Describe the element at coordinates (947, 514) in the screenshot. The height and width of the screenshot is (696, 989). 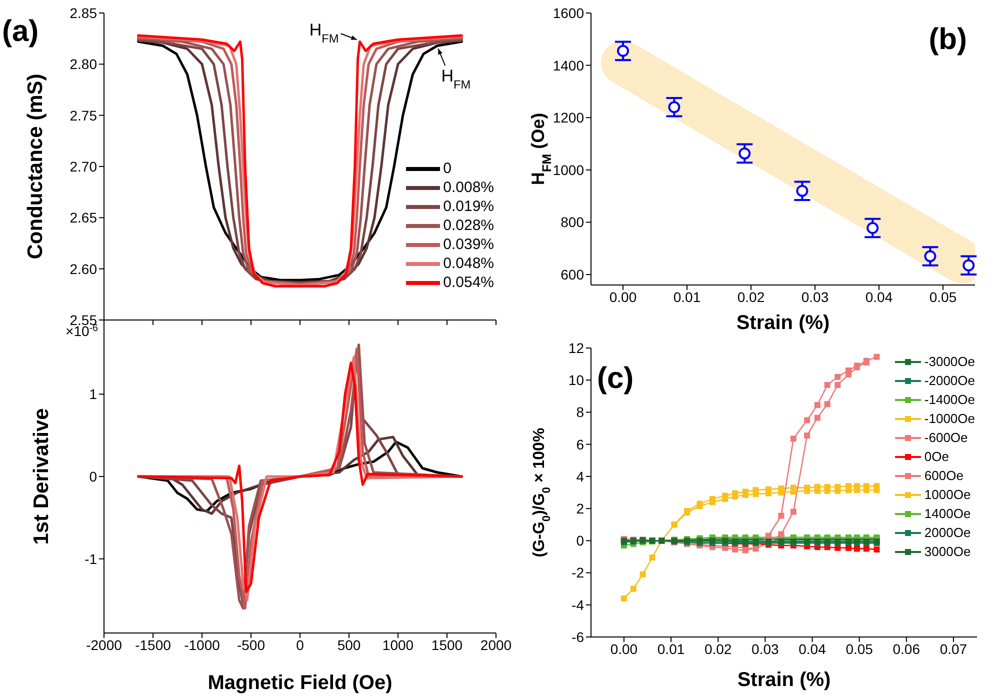
I see `legend-label: 1400Oe` at that location.